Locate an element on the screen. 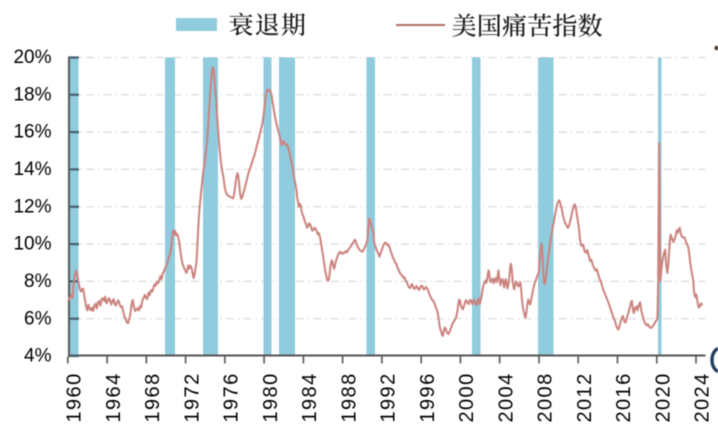  svg-text: 1968 is located at coordinates (153, 397).